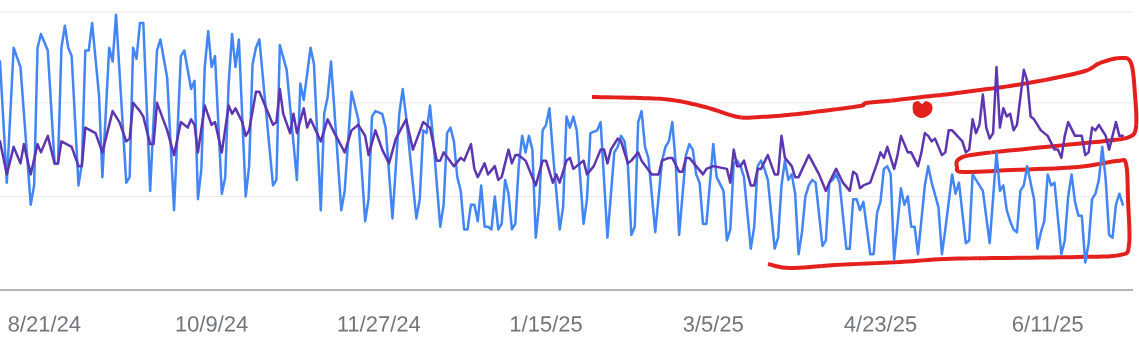  What do you see at coordinates (546, 323) in the screenshot?
I see `x-tick-label: 1/15/25` at bounding box center [546, 323].